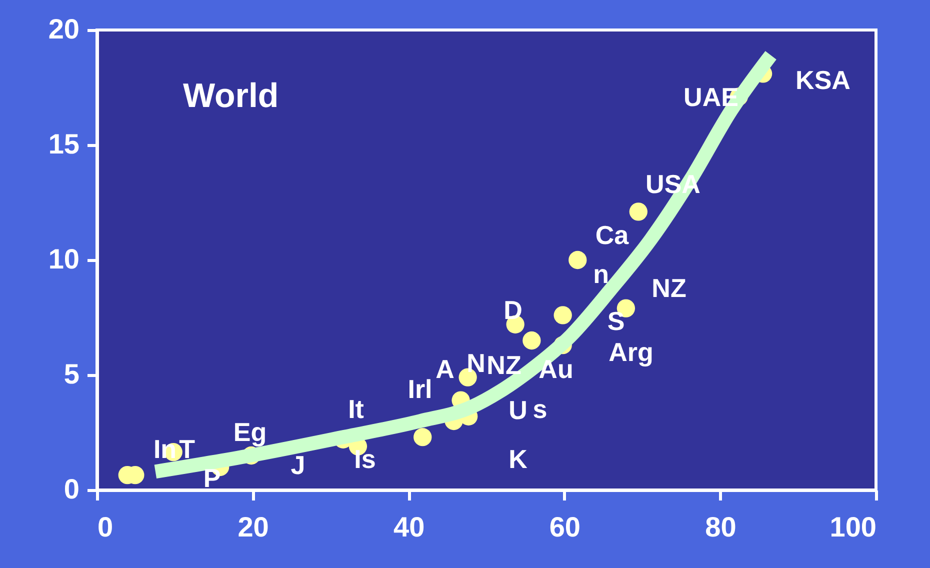  What do you see at coordinates (616, 321) in the screenshot?
I see `annotation: S` at bounding box center [616, 321].